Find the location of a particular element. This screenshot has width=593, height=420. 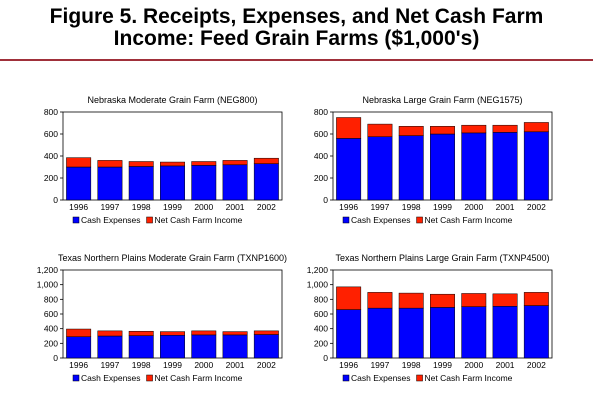

title-divider is located at coordinates (296, 60).